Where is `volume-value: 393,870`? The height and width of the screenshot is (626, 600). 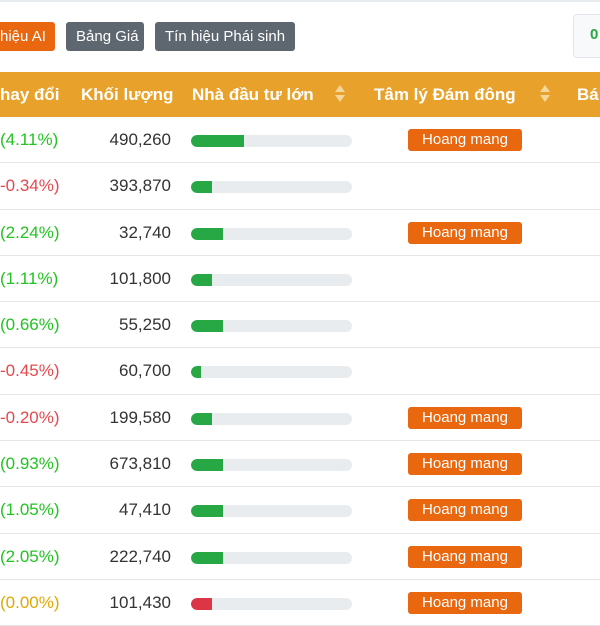
volume-value: 393,870 is located at coordinates (140, 186).